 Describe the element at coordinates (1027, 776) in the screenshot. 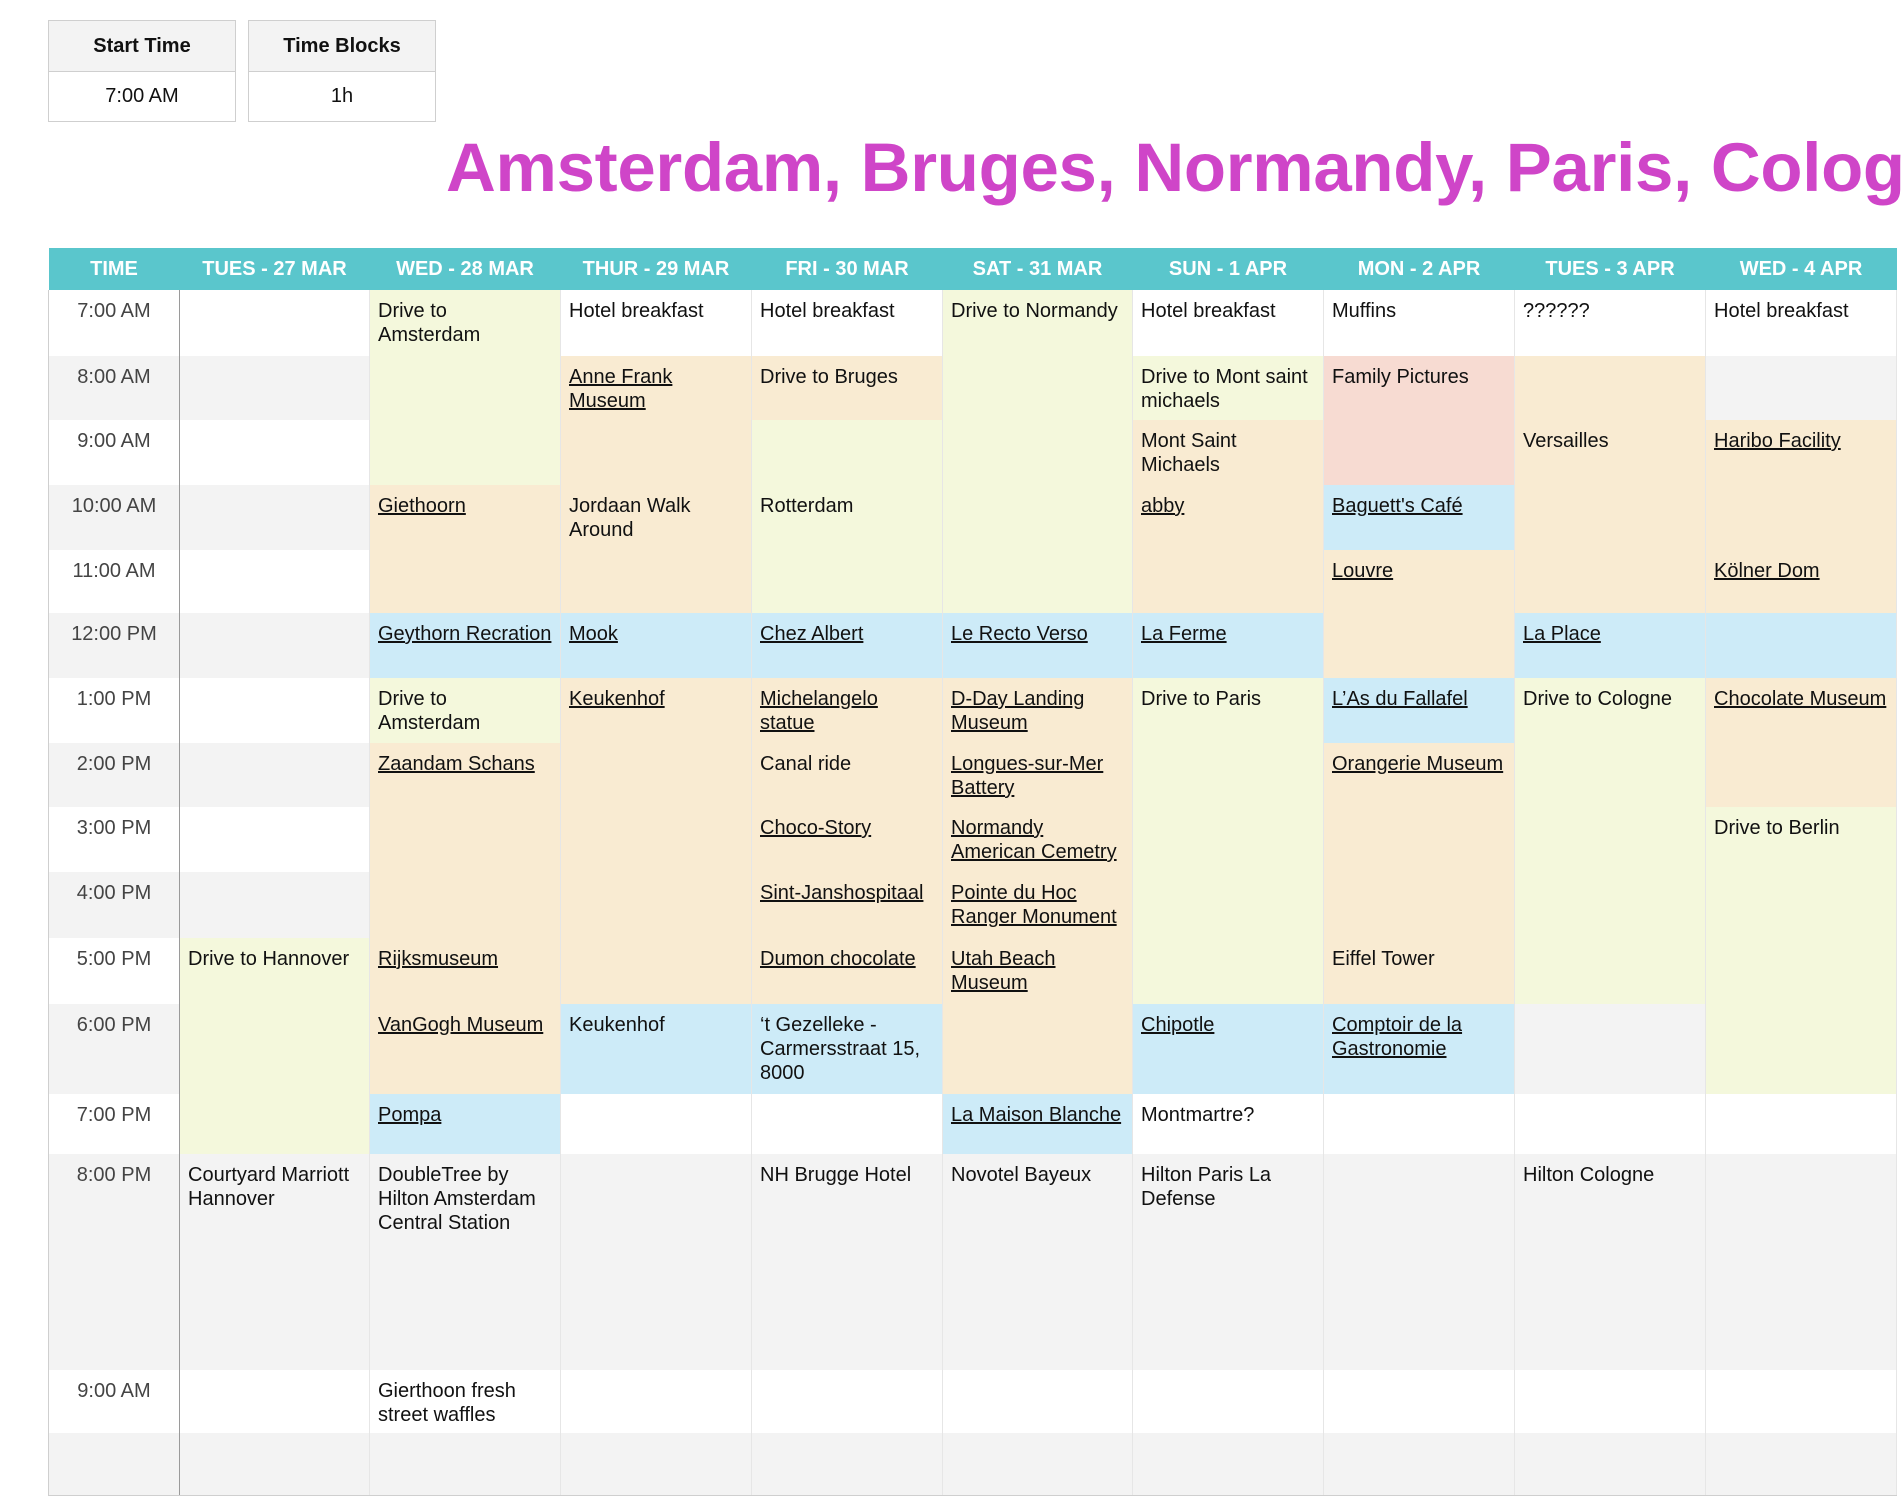

I see `activity-link: Longues-sur-Mer Battery` at that location.